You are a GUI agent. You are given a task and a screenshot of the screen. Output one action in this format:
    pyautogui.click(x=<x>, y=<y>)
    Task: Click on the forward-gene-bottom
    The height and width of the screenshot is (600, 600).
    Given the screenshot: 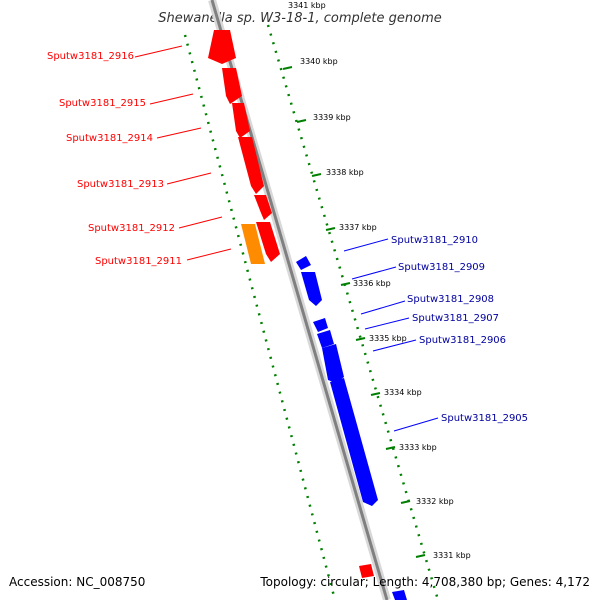 What is the action you would take?
    pyautogui.click(x=366, y=571)
    